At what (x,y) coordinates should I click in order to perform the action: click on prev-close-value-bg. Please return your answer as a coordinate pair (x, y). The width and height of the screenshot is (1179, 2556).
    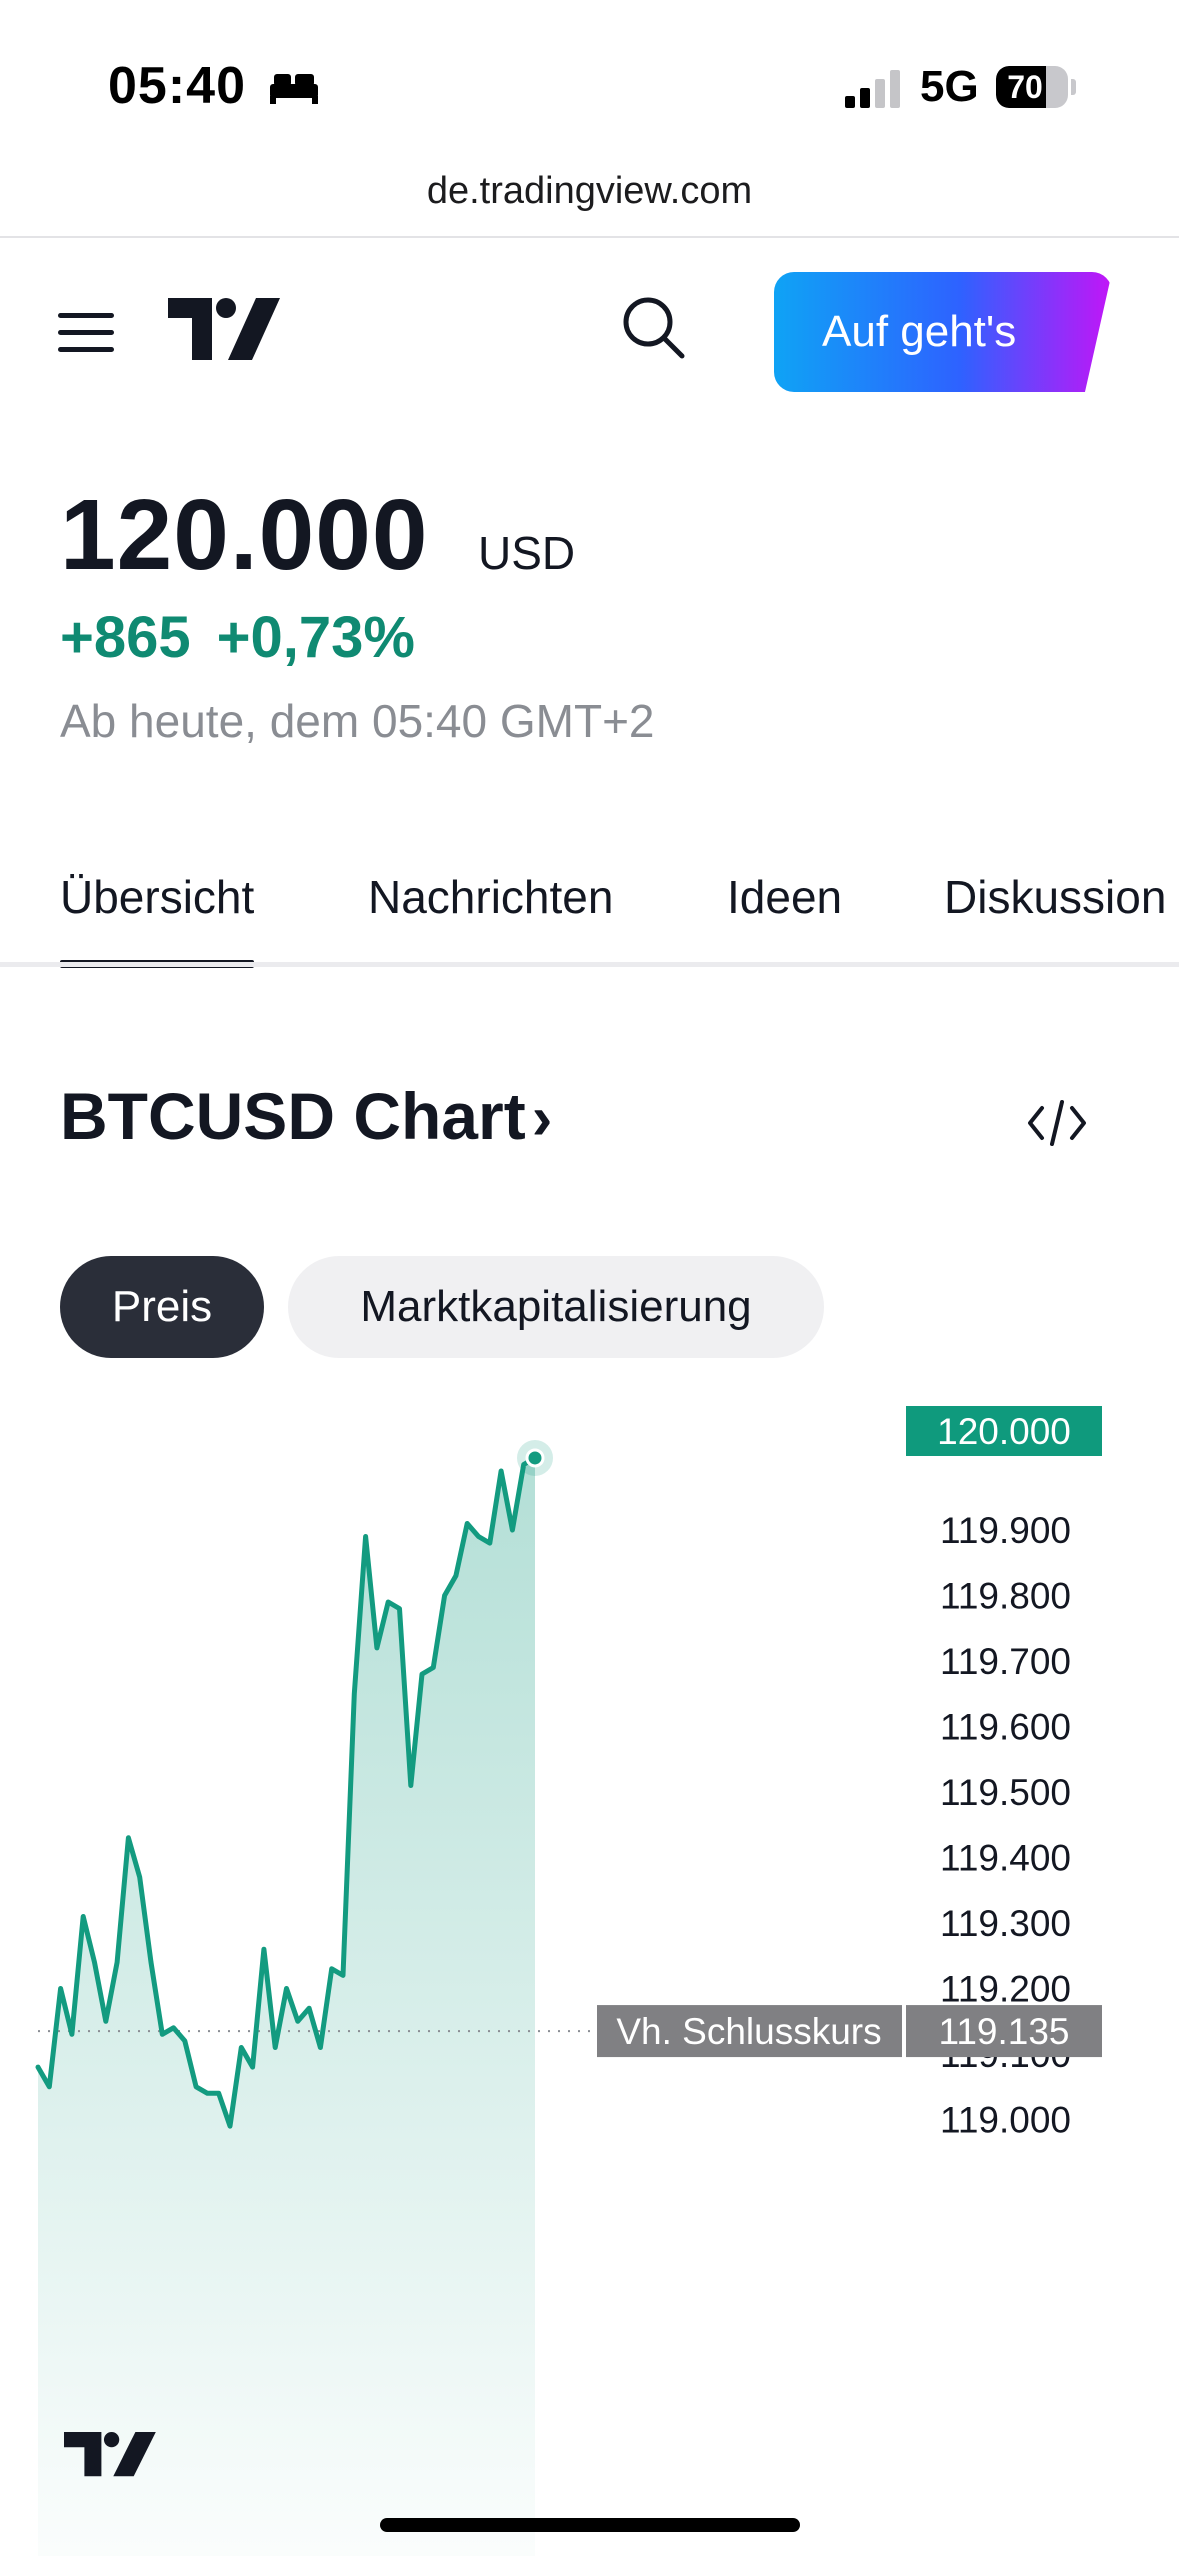
    Looking at the image, I should click on (1004, 2031).